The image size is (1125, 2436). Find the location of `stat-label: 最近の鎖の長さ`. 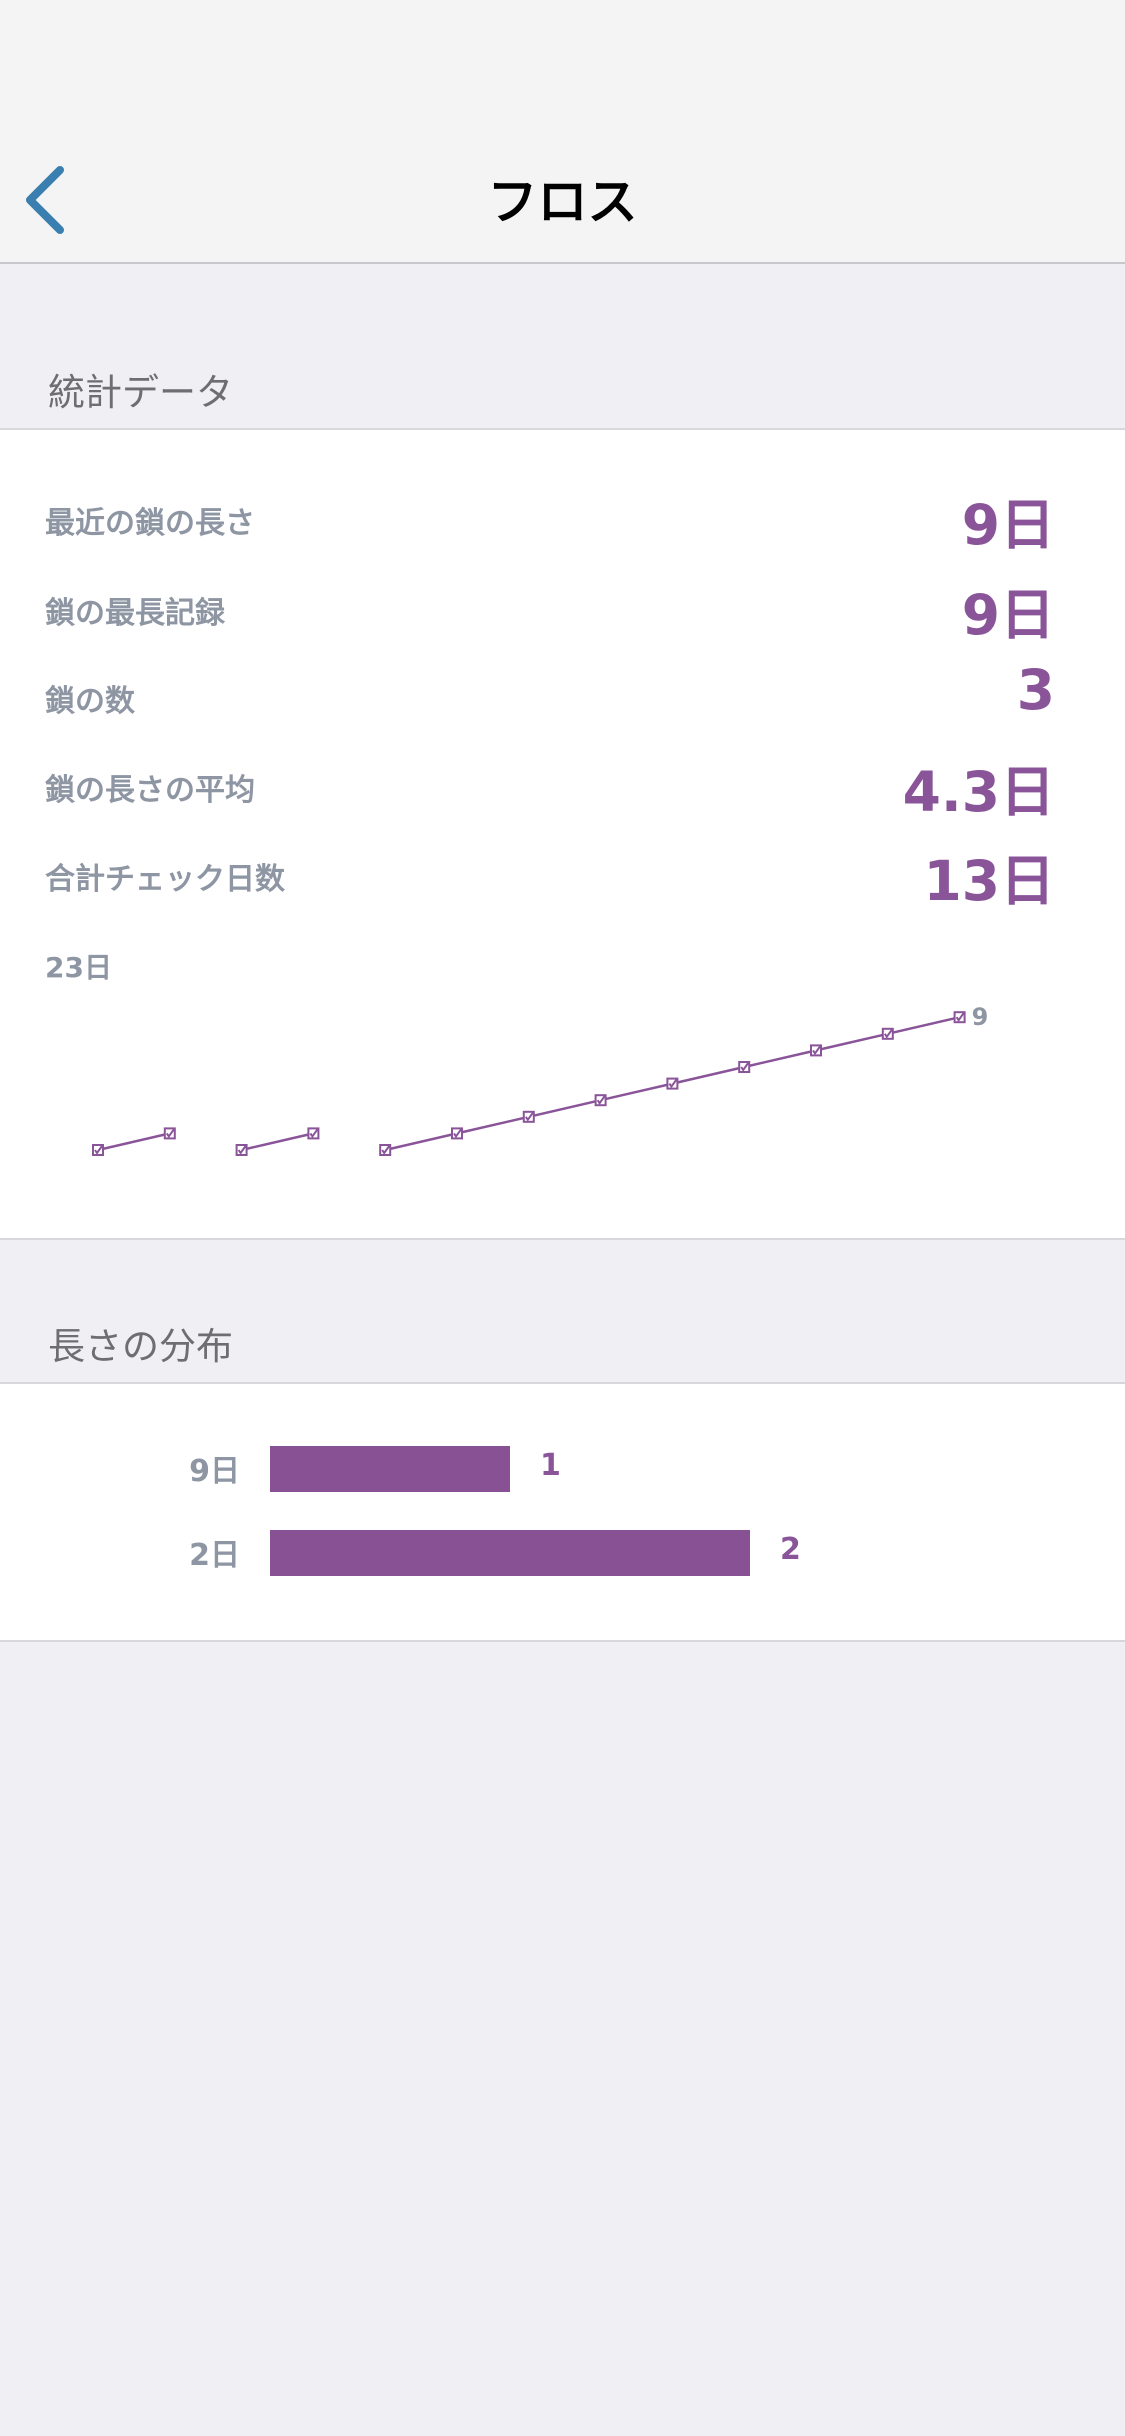

stat-label: 最近の鎖の長さ is located at coordinates (150, 523).